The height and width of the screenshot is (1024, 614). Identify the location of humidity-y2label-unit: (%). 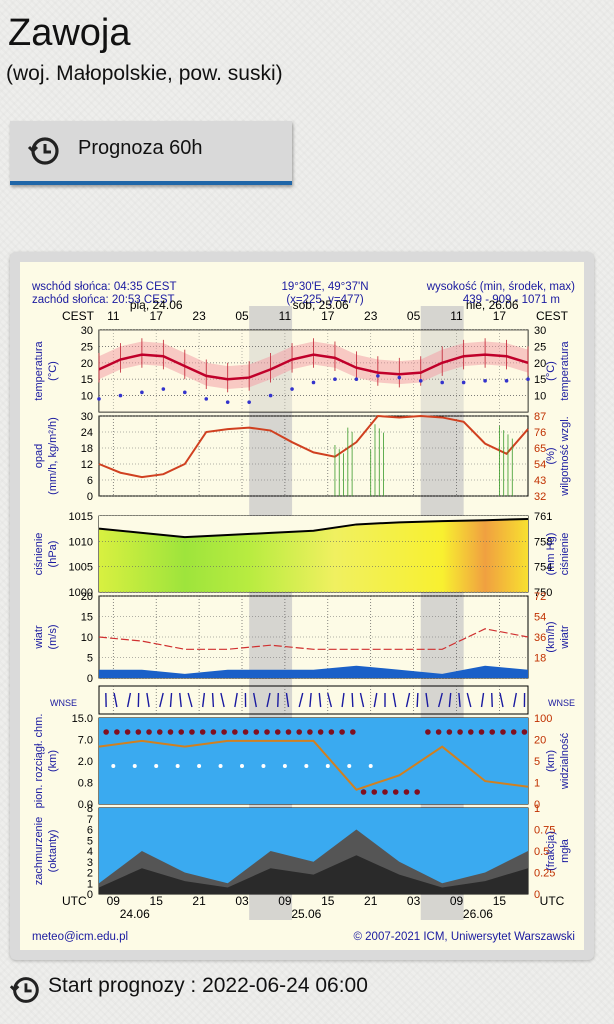
(551, 455).